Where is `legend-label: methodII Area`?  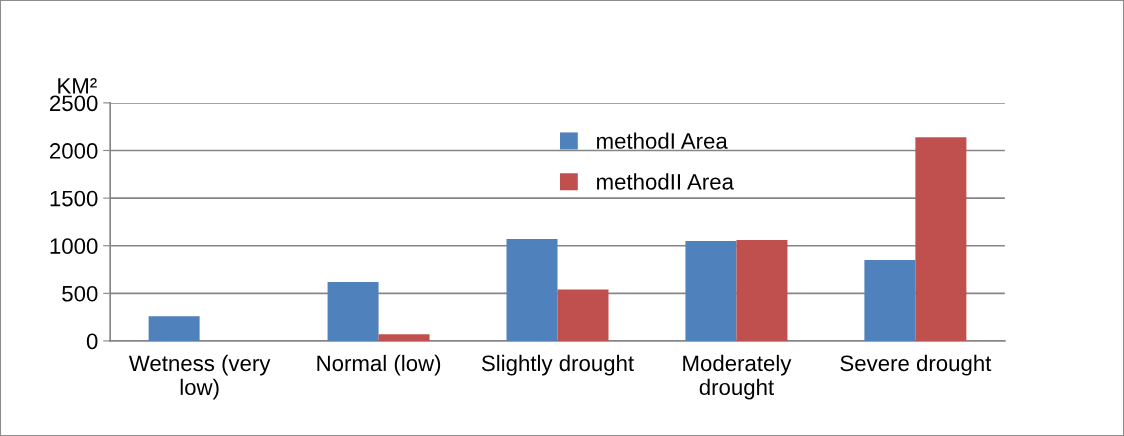
legend-label: methodII Area is located at coordinates (665, 181).